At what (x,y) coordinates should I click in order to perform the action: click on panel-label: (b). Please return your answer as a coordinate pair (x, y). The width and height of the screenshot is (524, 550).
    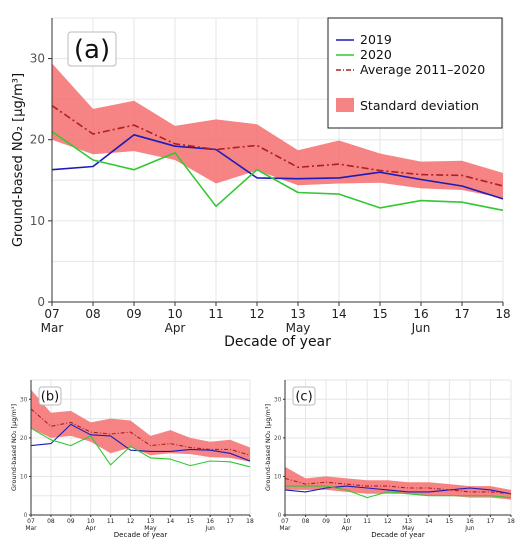
    Looking at the image, I should click on (50, 397).